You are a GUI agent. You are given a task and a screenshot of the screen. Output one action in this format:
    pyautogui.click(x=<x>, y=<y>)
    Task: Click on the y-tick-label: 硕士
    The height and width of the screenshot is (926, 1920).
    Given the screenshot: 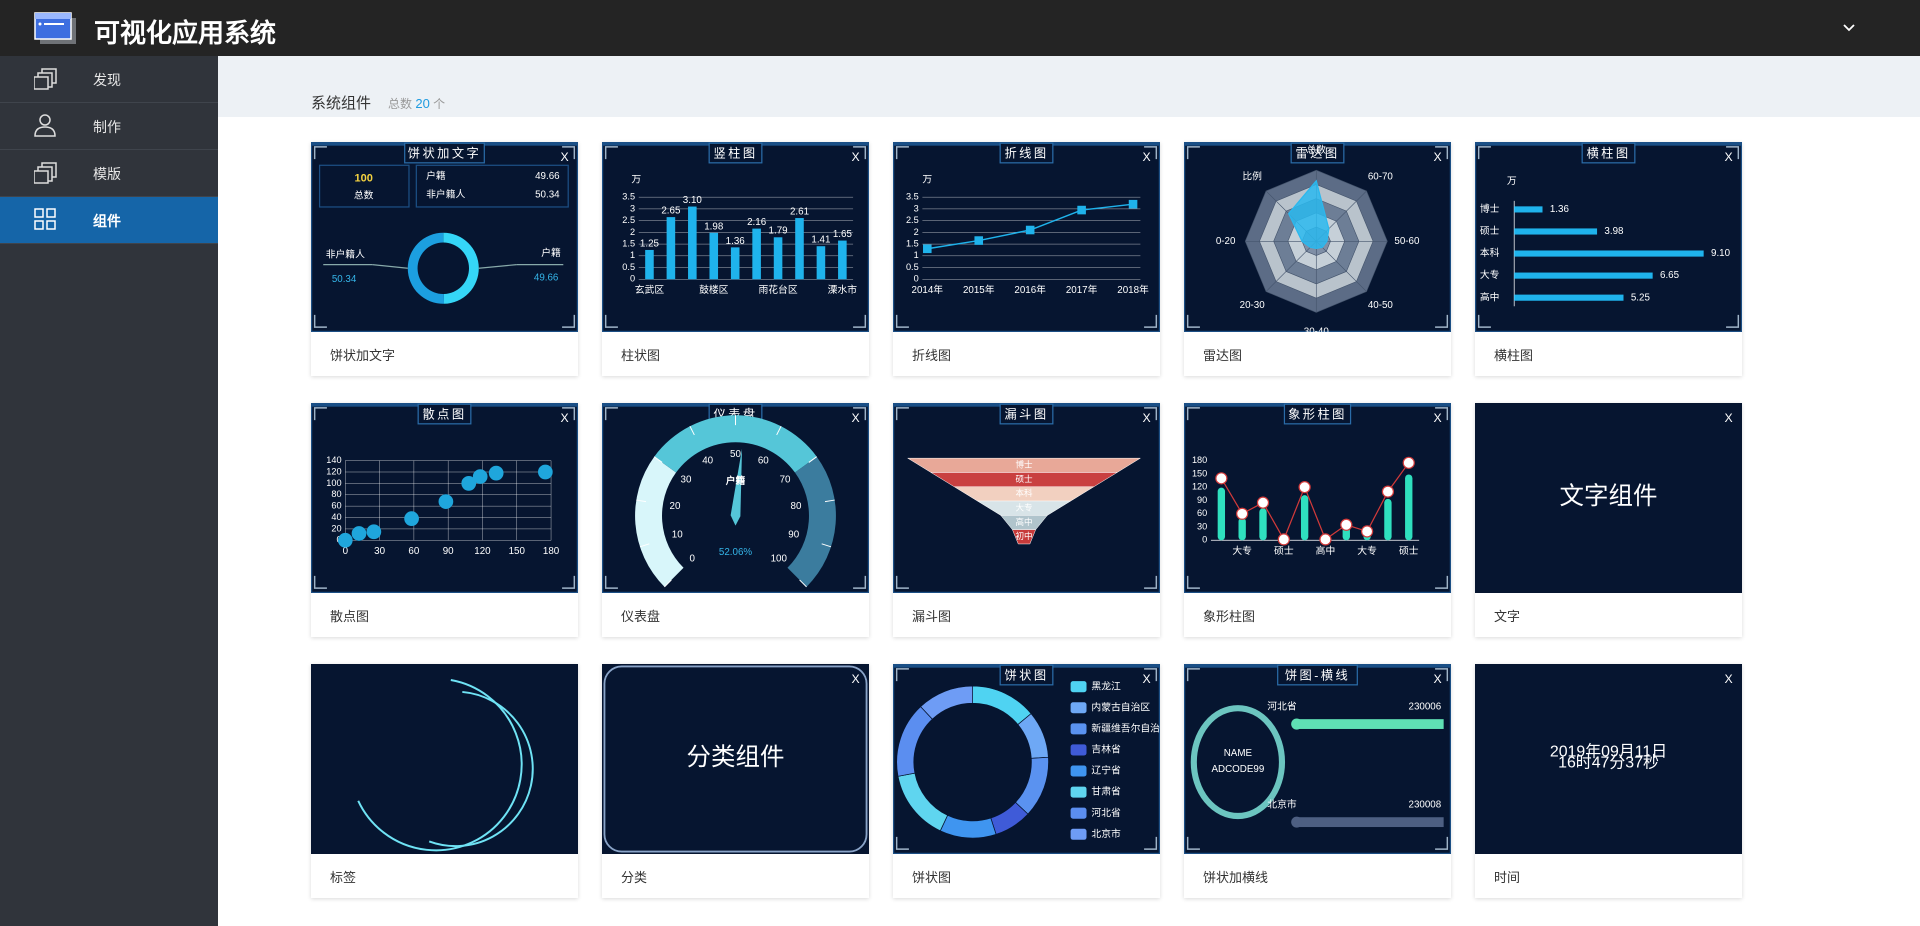 What is the action you would take?
    pyautogui.click(x=1490, y=230)
    